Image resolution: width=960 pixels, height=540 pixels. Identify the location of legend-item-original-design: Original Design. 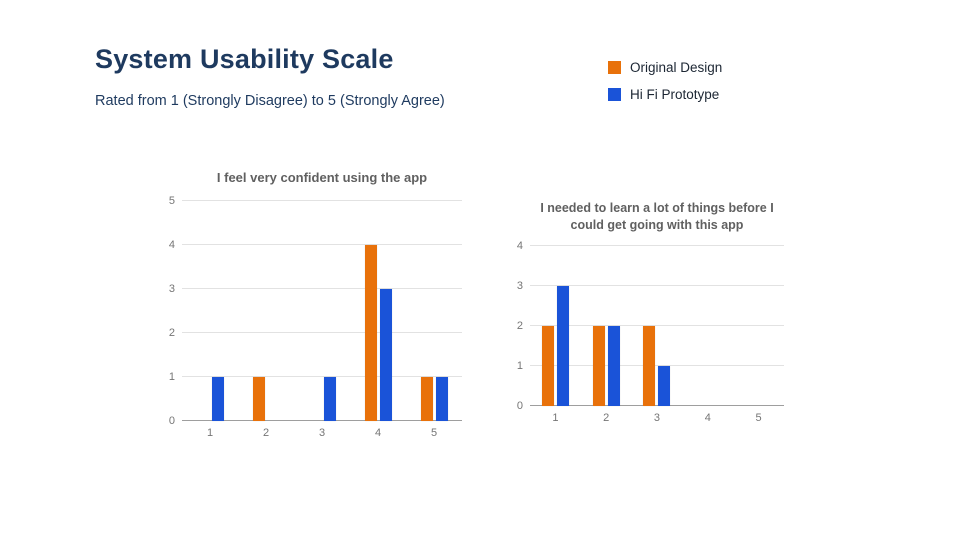
(665, 67).